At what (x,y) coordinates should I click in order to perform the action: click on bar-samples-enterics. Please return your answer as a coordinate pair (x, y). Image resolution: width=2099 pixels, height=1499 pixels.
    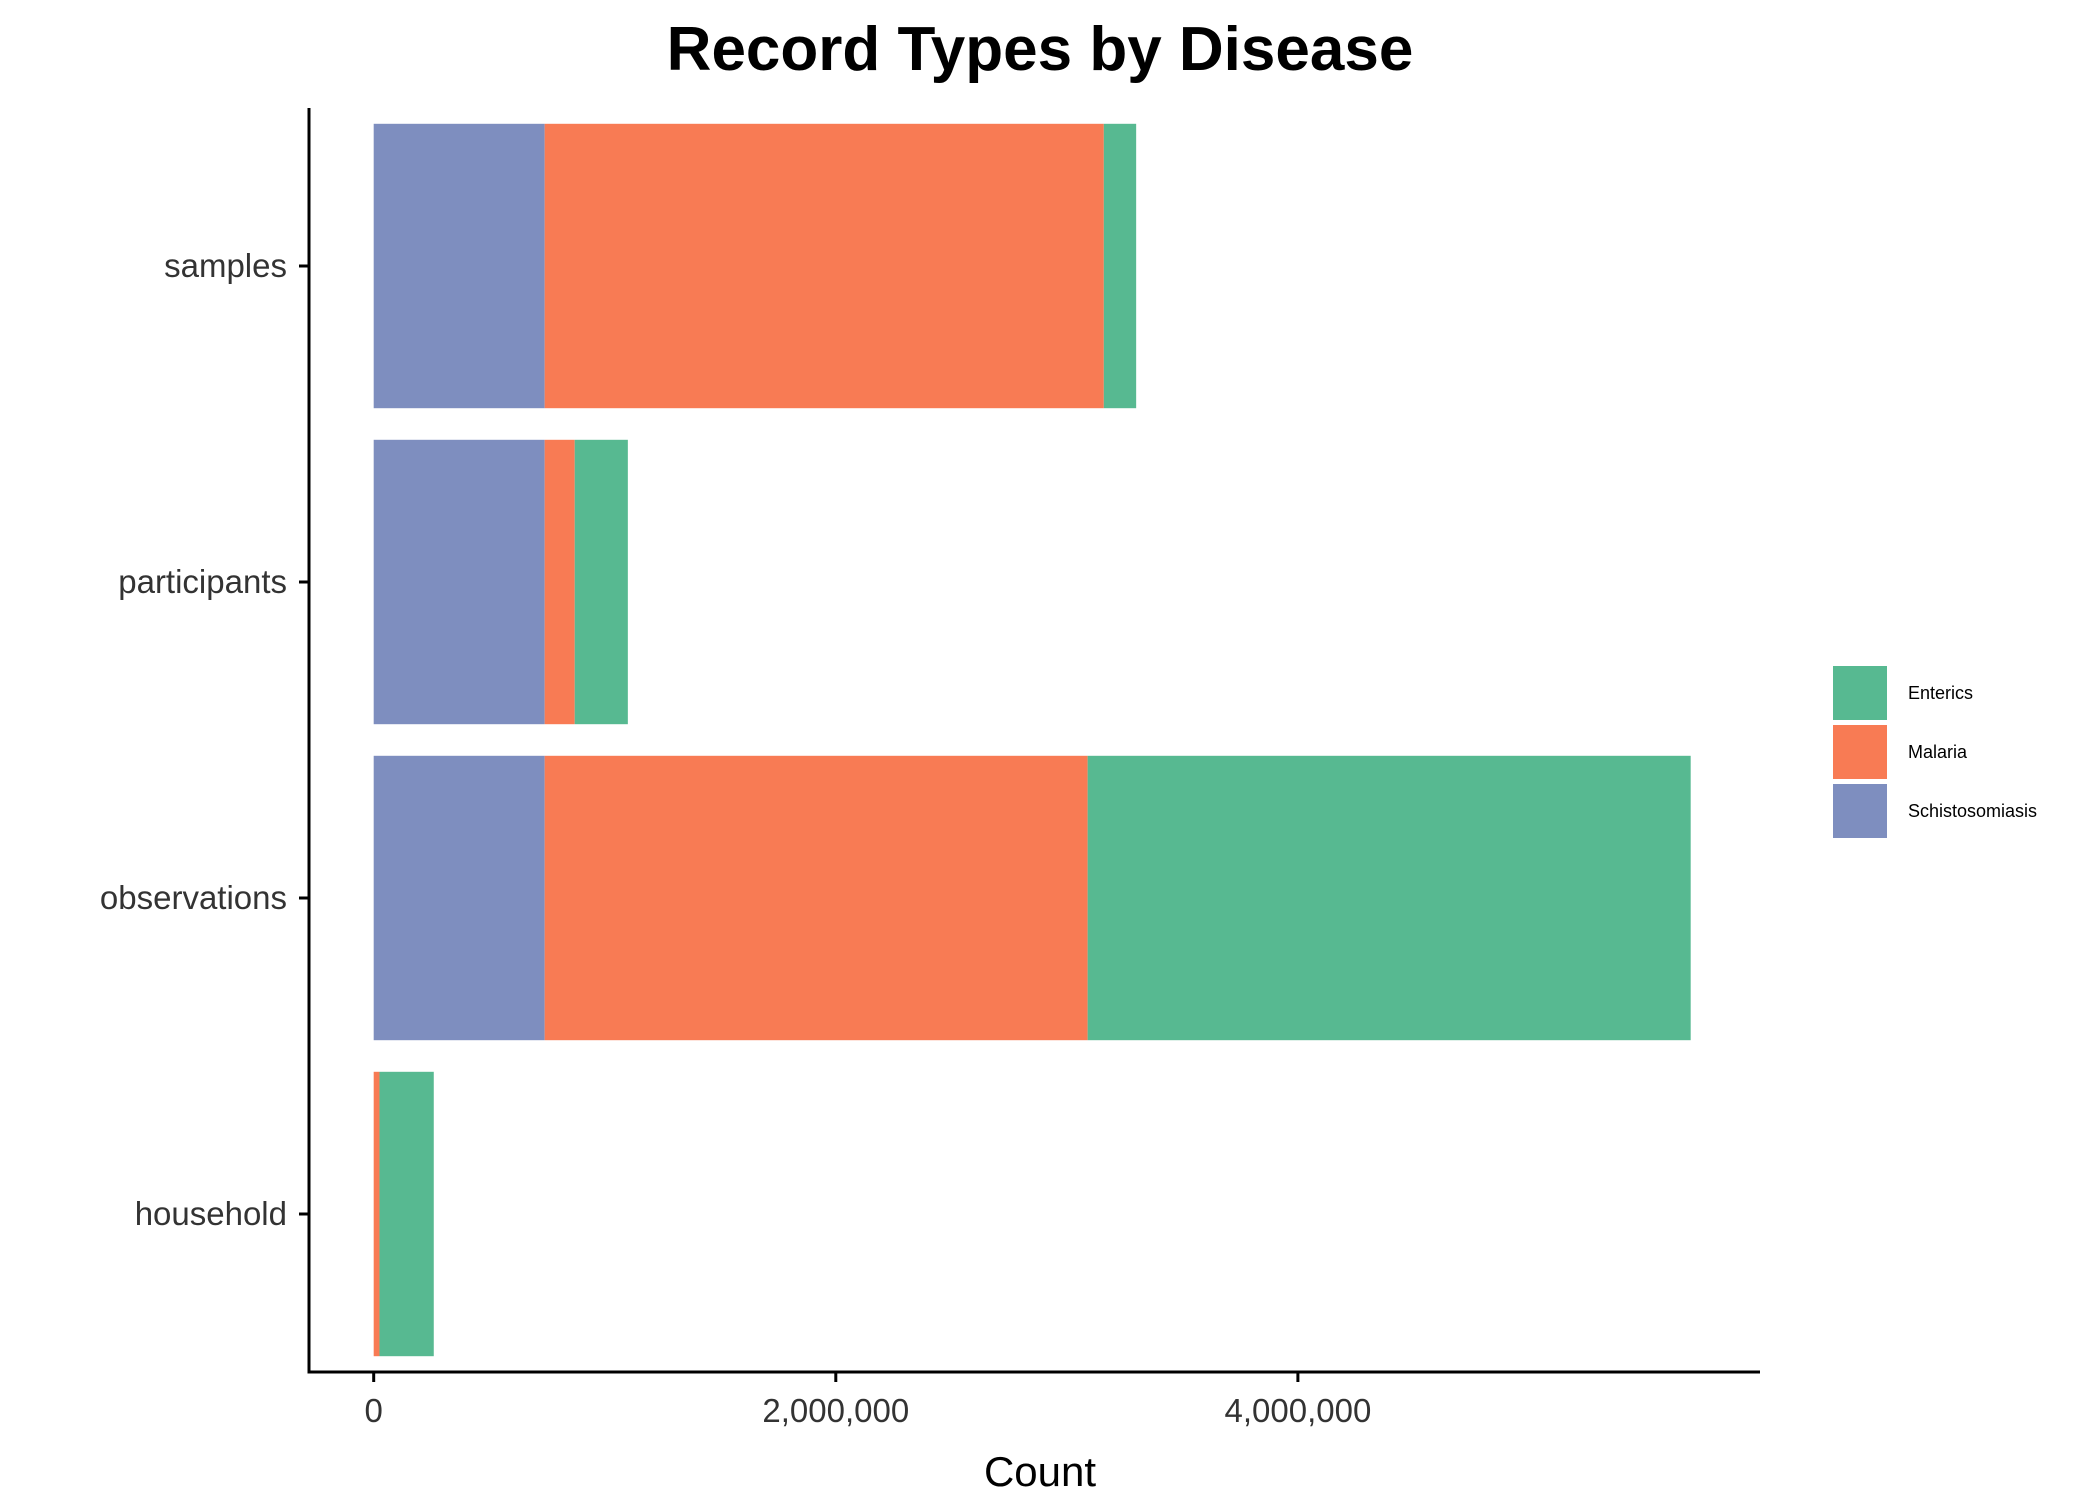
    Looking at the image, I should click on (1120, 266).